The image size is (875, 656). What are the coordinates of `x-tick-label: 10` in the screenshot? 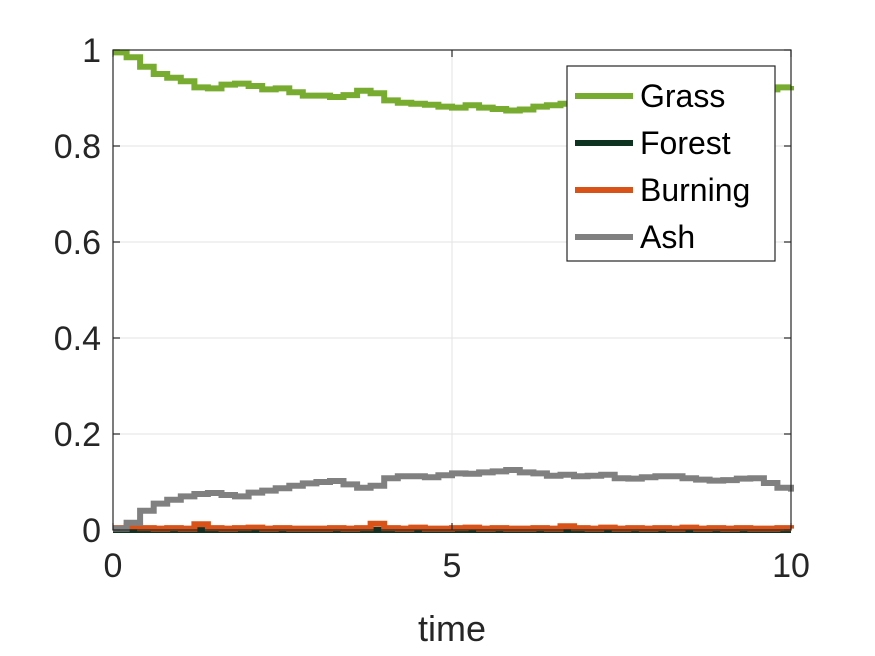 It's located at (791, 566).